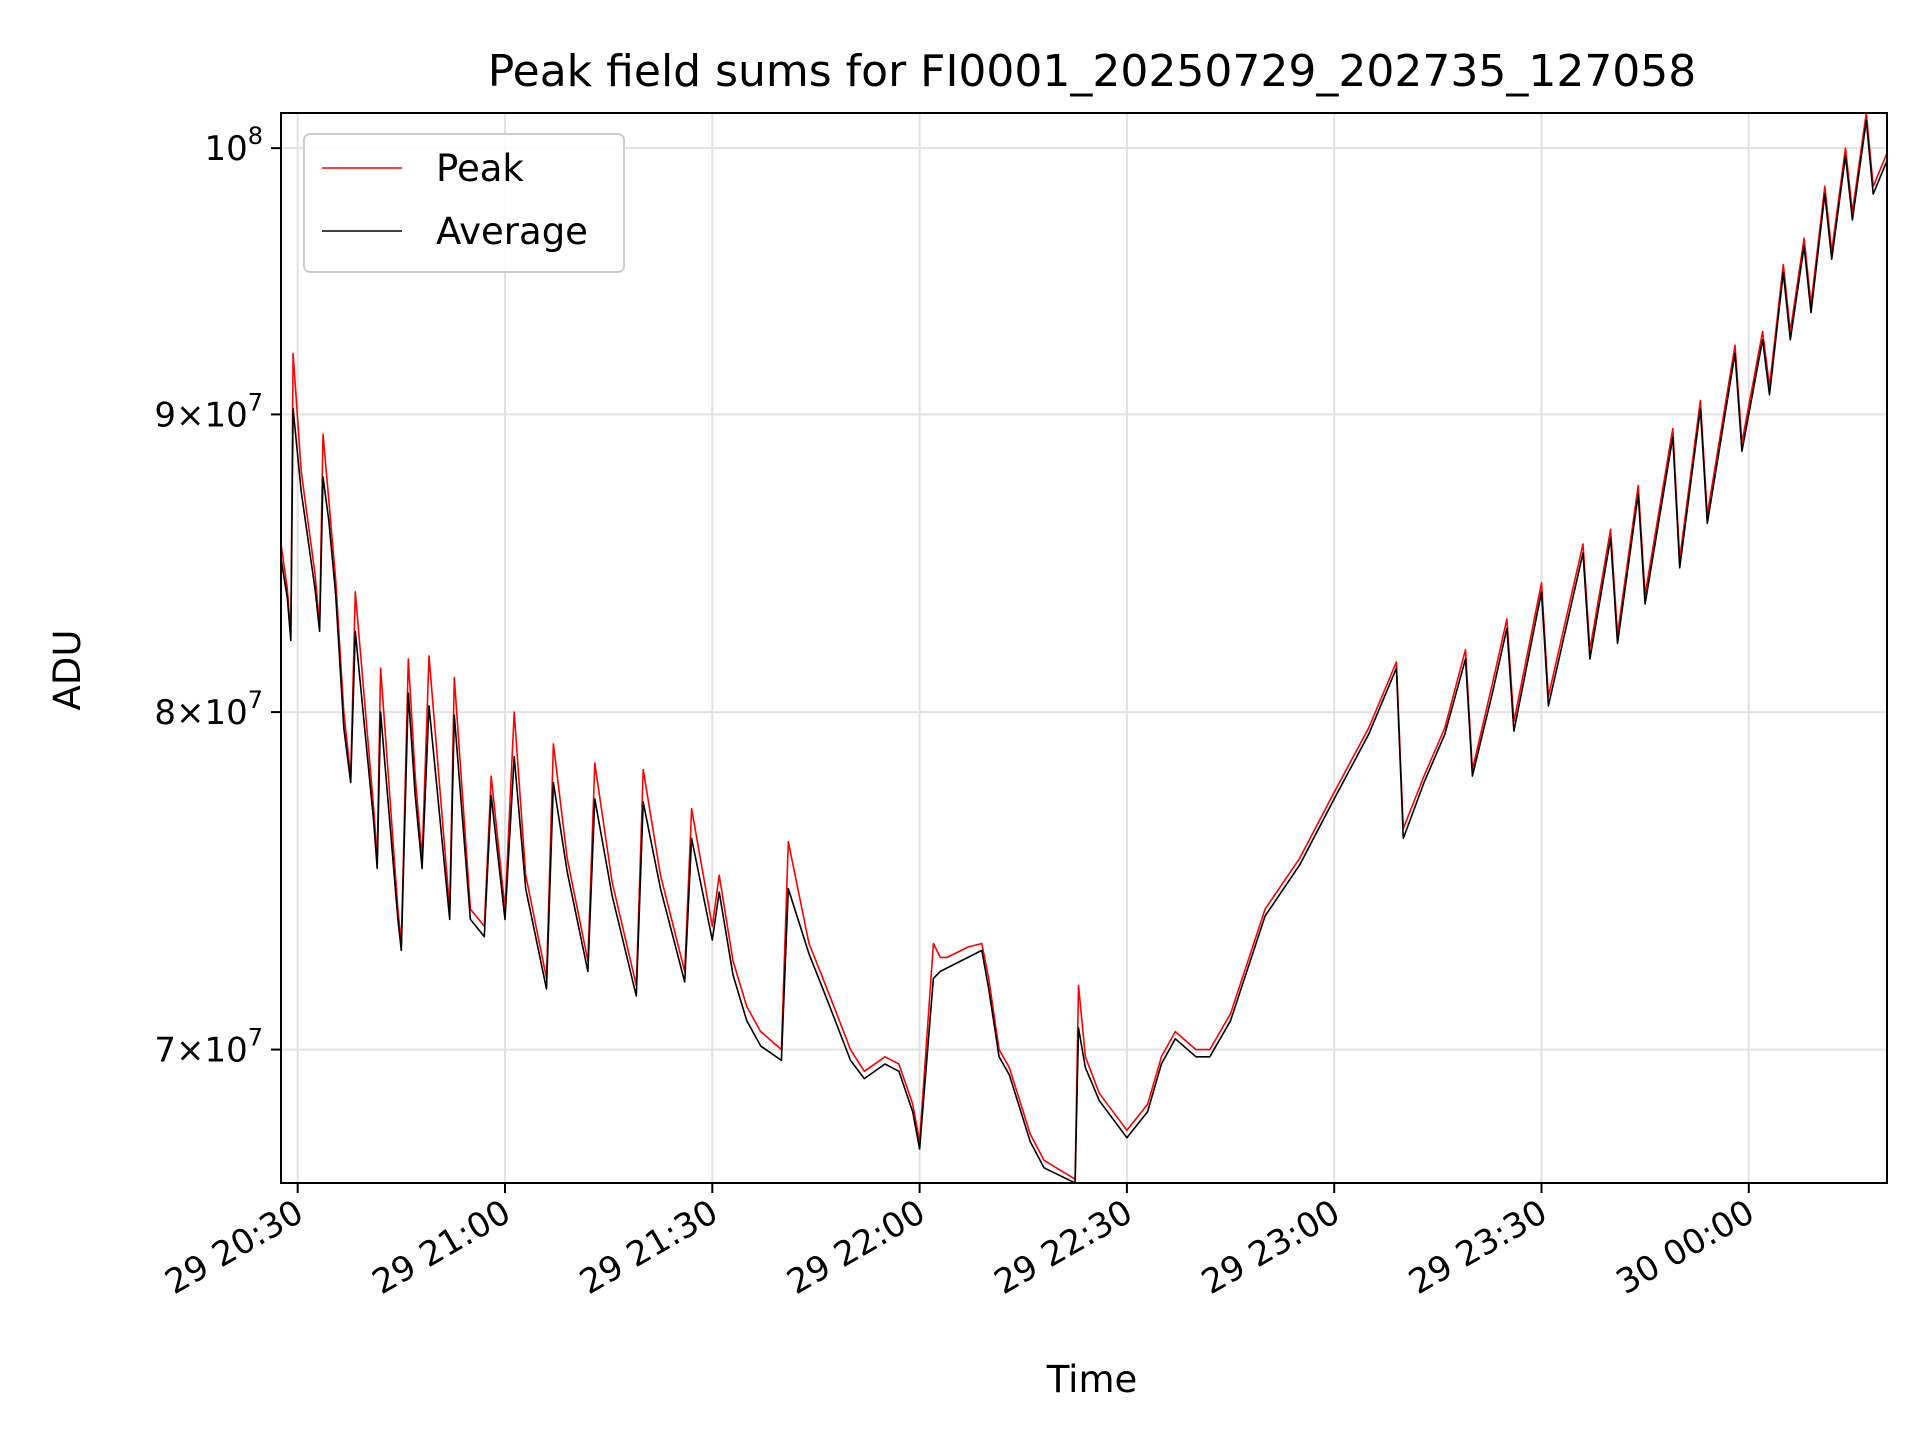 The width and height of the screenshot is (1920, 1440). Describe the element at coordinates (856, 1247) in the screenshot. I see `x-tick-label: 29 22:00` at that location.